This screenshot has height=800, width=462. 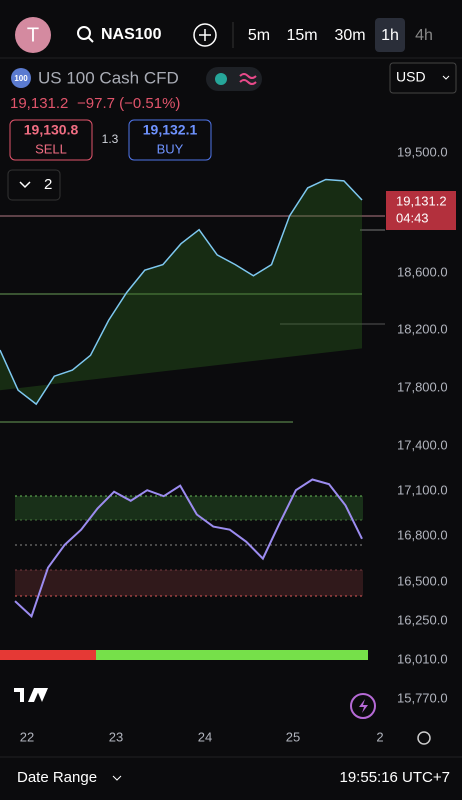 I want to click on sell-label: SELL, so click(x=51, y=148).